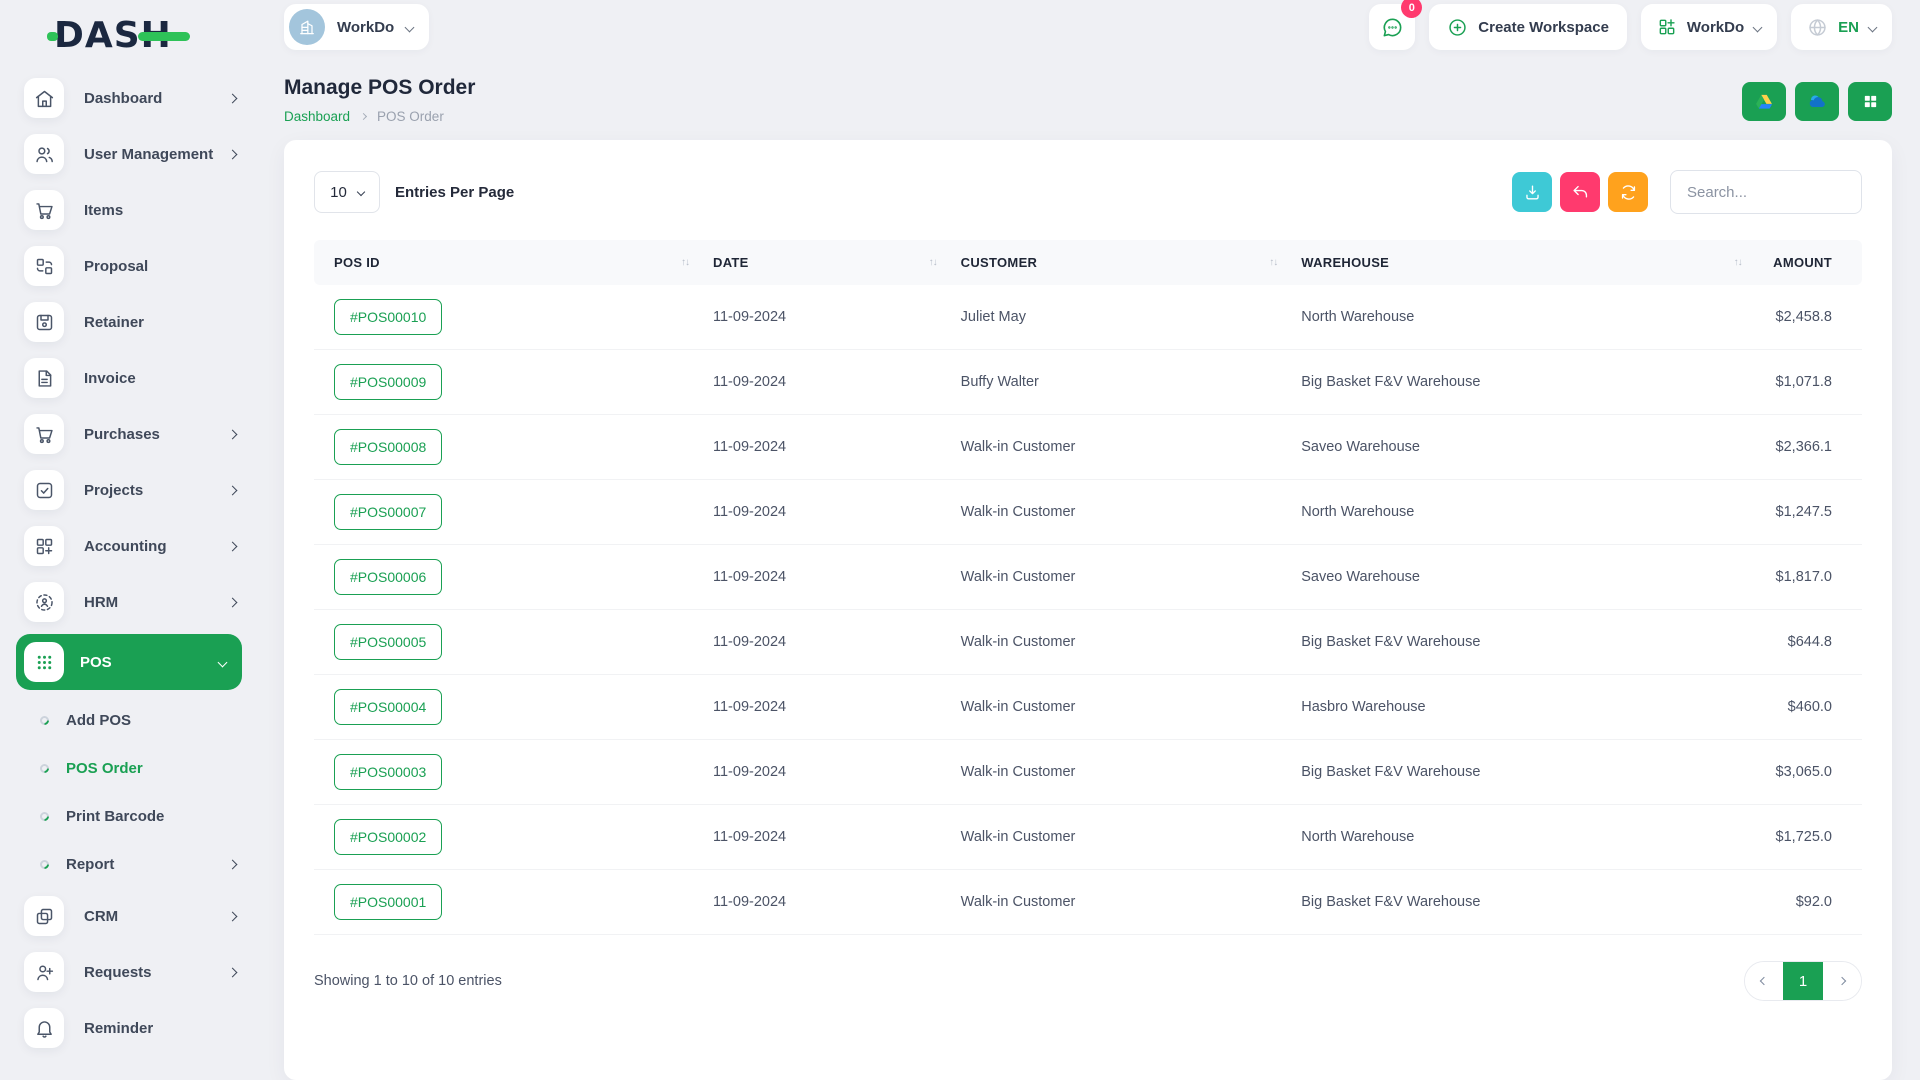 Image resolution: width=1920 pixels, height=1080 pixels. What do you see at coordinates (388, 382) in the screenshot?
I see `pos-id-badge: #POS00009` at bounding box center [388, 382].